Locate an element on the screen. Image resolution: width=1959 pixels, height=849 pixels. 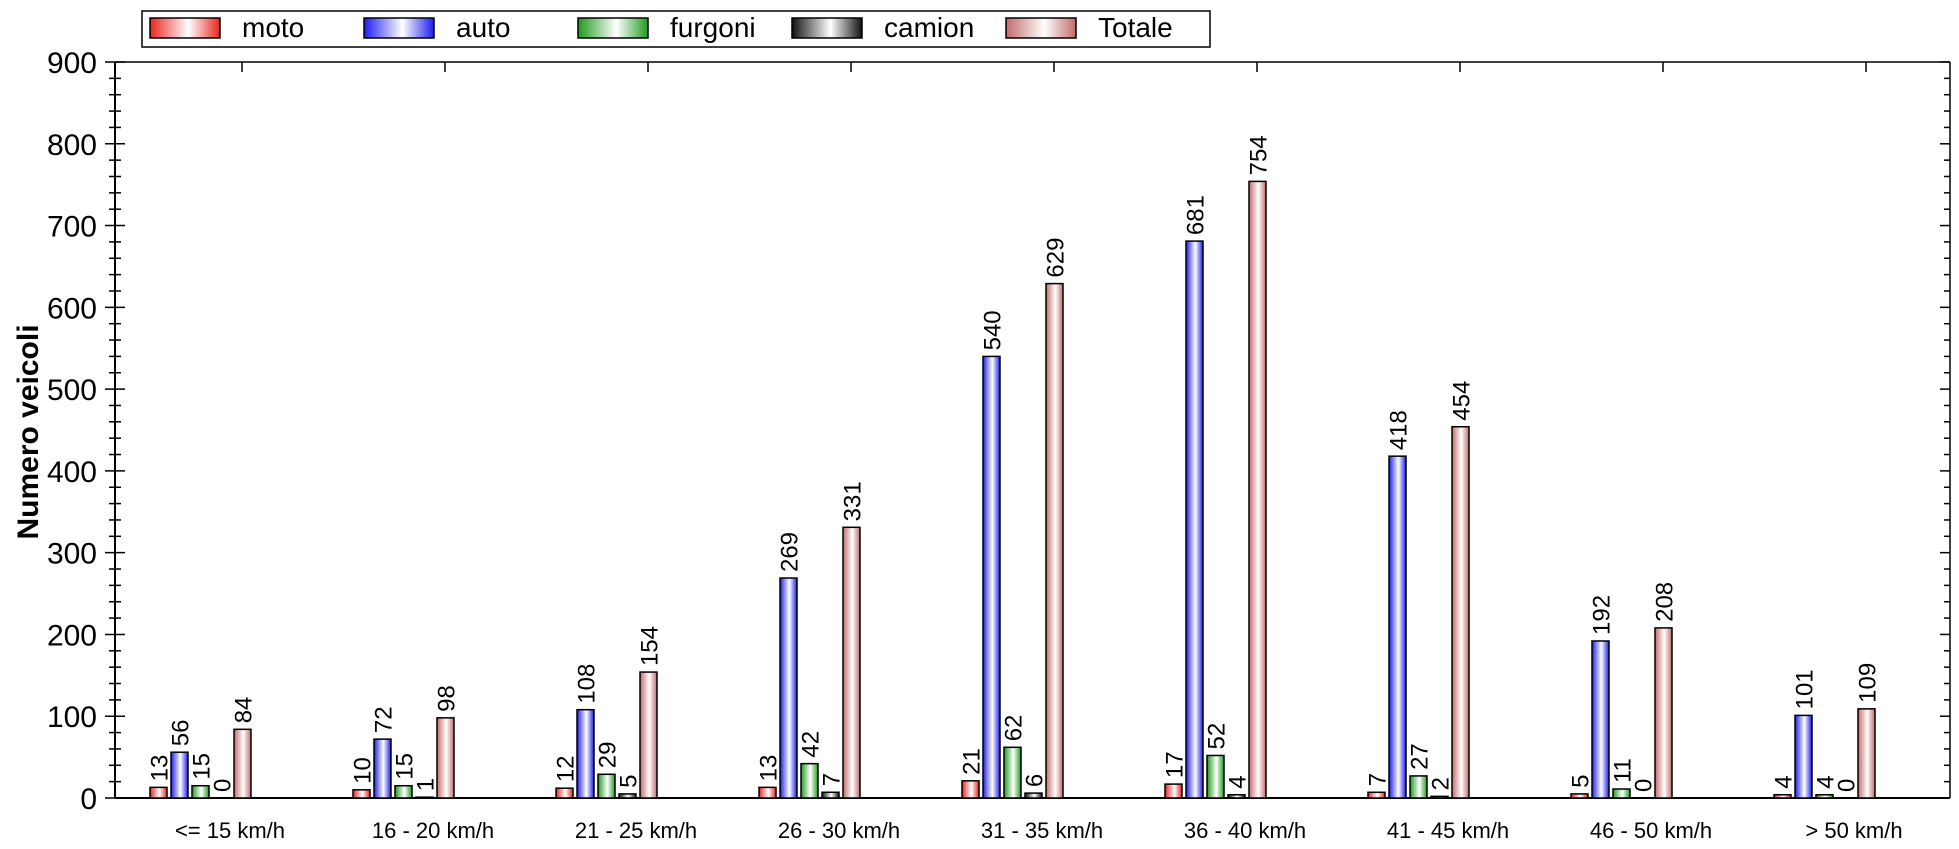
data-label-furgoni: 27 is located at coordinates (1420, 756).